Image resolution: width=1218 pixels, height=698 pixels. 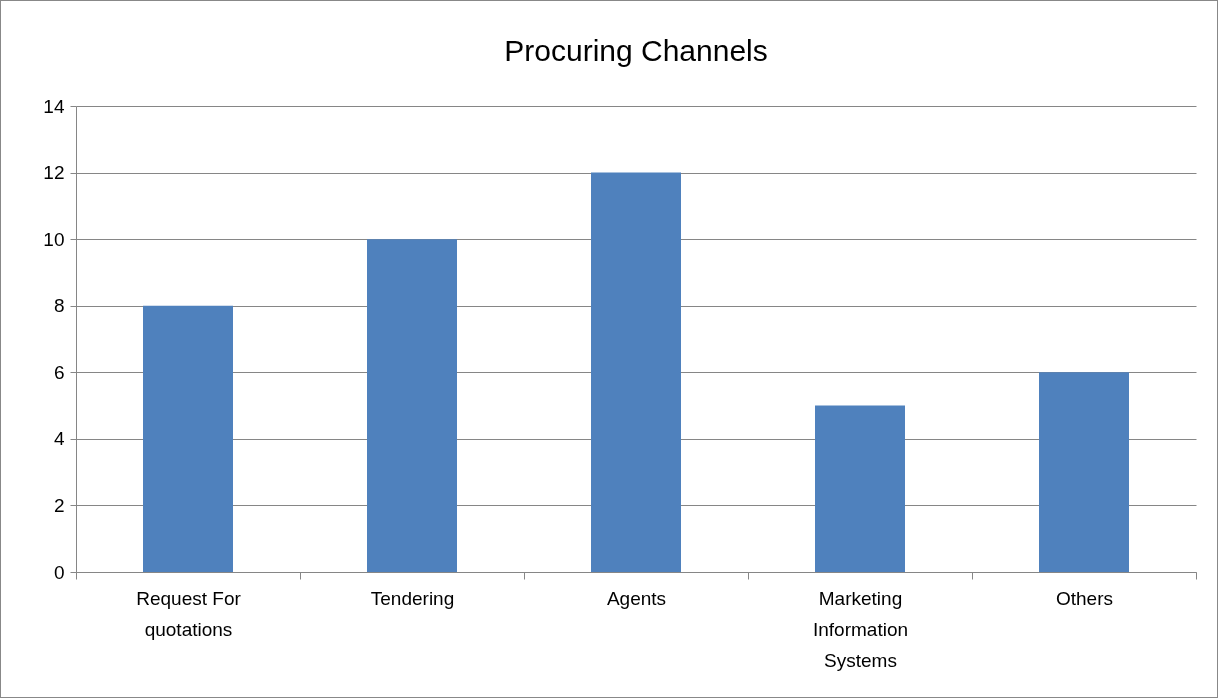 I want to click on y-tick-label: 14, so click(x=54, y=106).